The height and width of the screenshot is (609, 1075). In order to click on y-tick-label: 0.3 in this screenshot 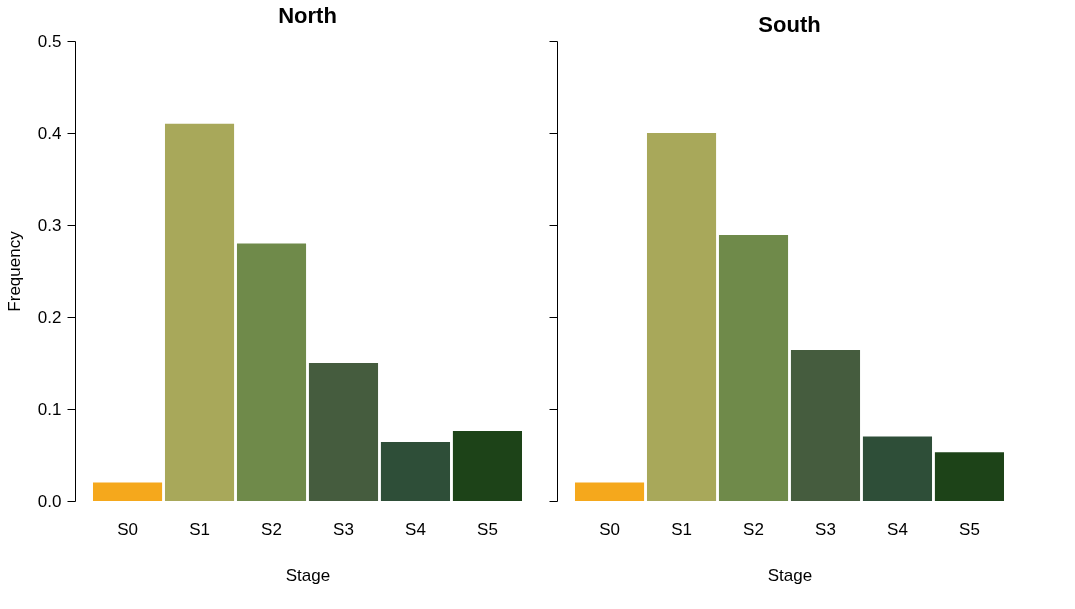, I will do `click(49, 225)`.